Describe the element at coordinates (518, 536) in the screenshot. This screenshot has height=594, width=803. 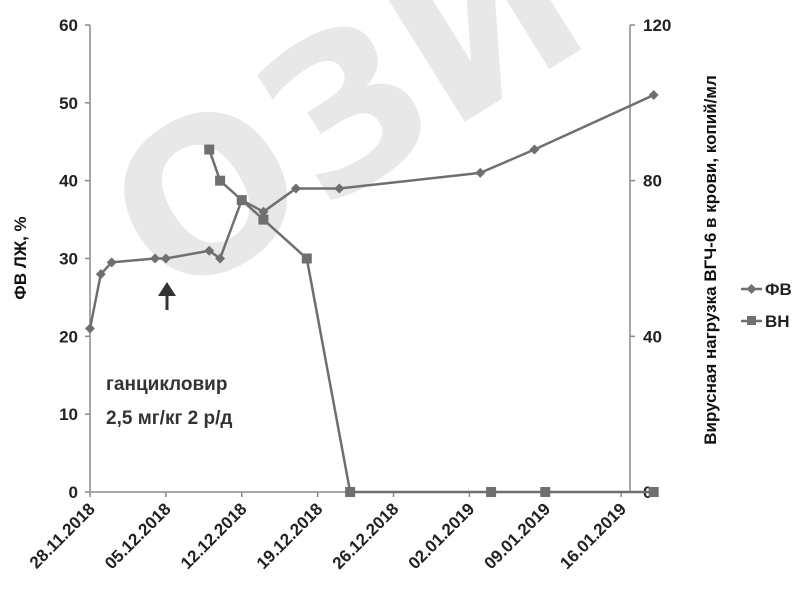
I see `x-tick-label: 09.01.2019` at that location.